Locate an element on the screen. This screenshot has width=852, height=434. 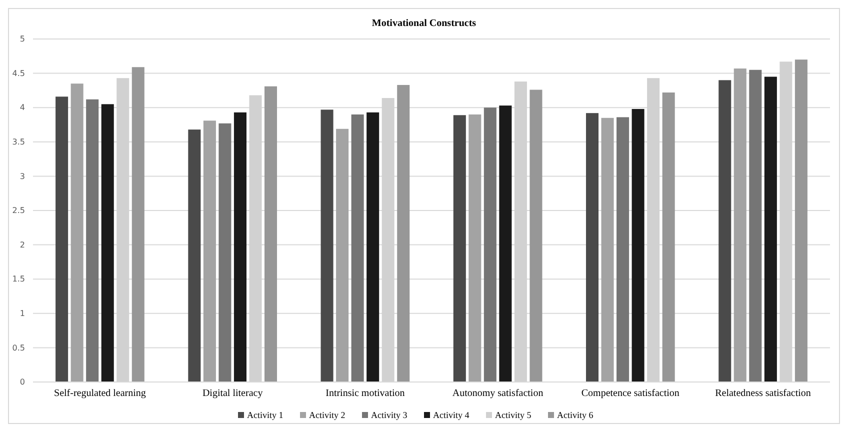
y-tick-label: 2 is located at coordinates (22, 245).